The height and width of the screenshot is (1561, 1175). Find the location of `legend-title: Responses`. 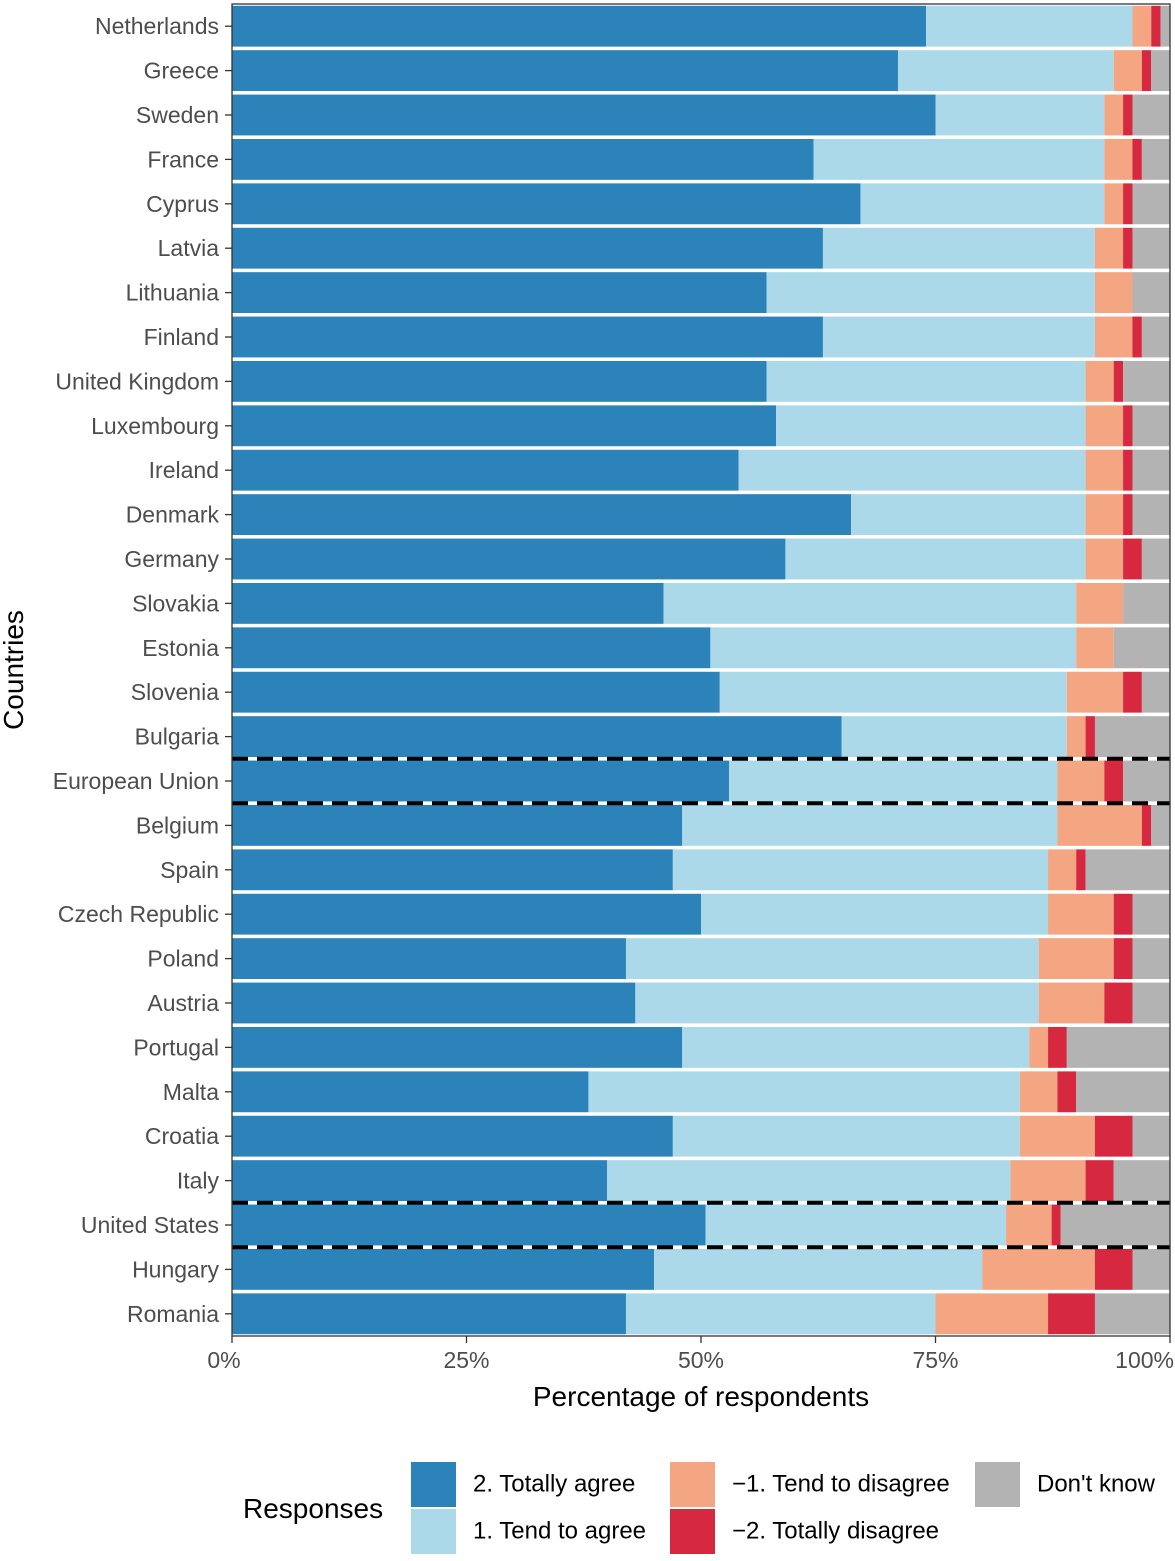

legend-title: Responses is located at coordinates (313, 1508).